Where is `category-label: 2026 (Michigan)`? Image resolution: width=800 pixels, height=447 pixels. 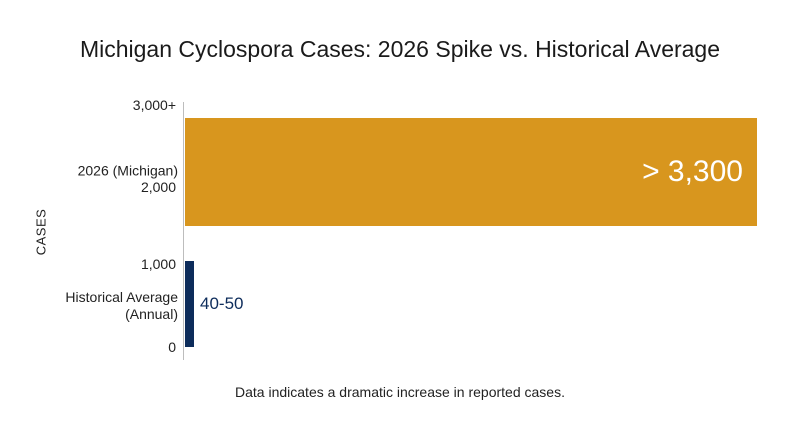
category-label: 2026 (Michigan) is located at coordinates (127, 170).